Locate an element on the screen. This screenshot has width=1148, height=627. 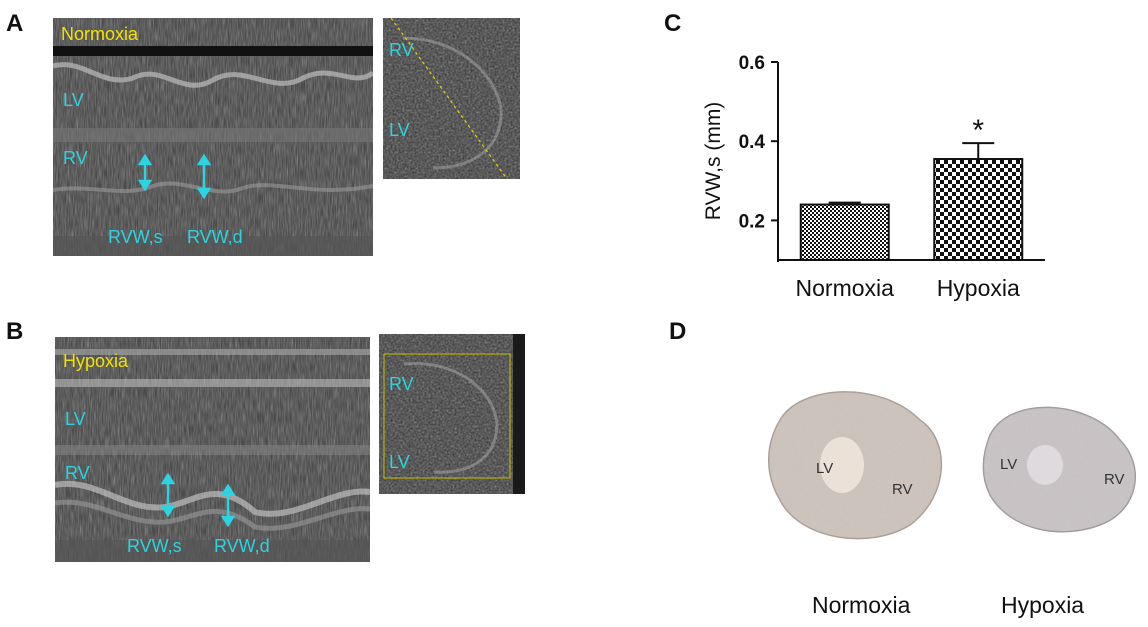
bmode-a-rv-label: RV is located at coordinates (401, 50).